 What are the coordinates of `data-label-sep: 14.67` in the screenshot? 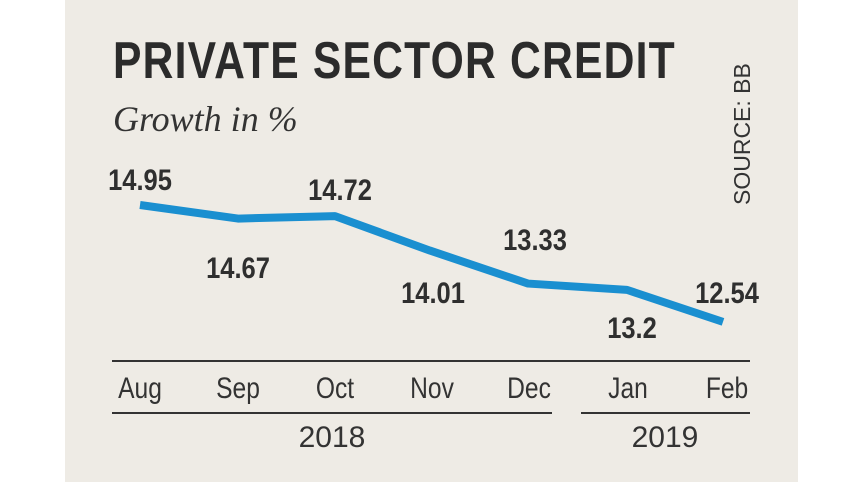 It's located at (238, 267).